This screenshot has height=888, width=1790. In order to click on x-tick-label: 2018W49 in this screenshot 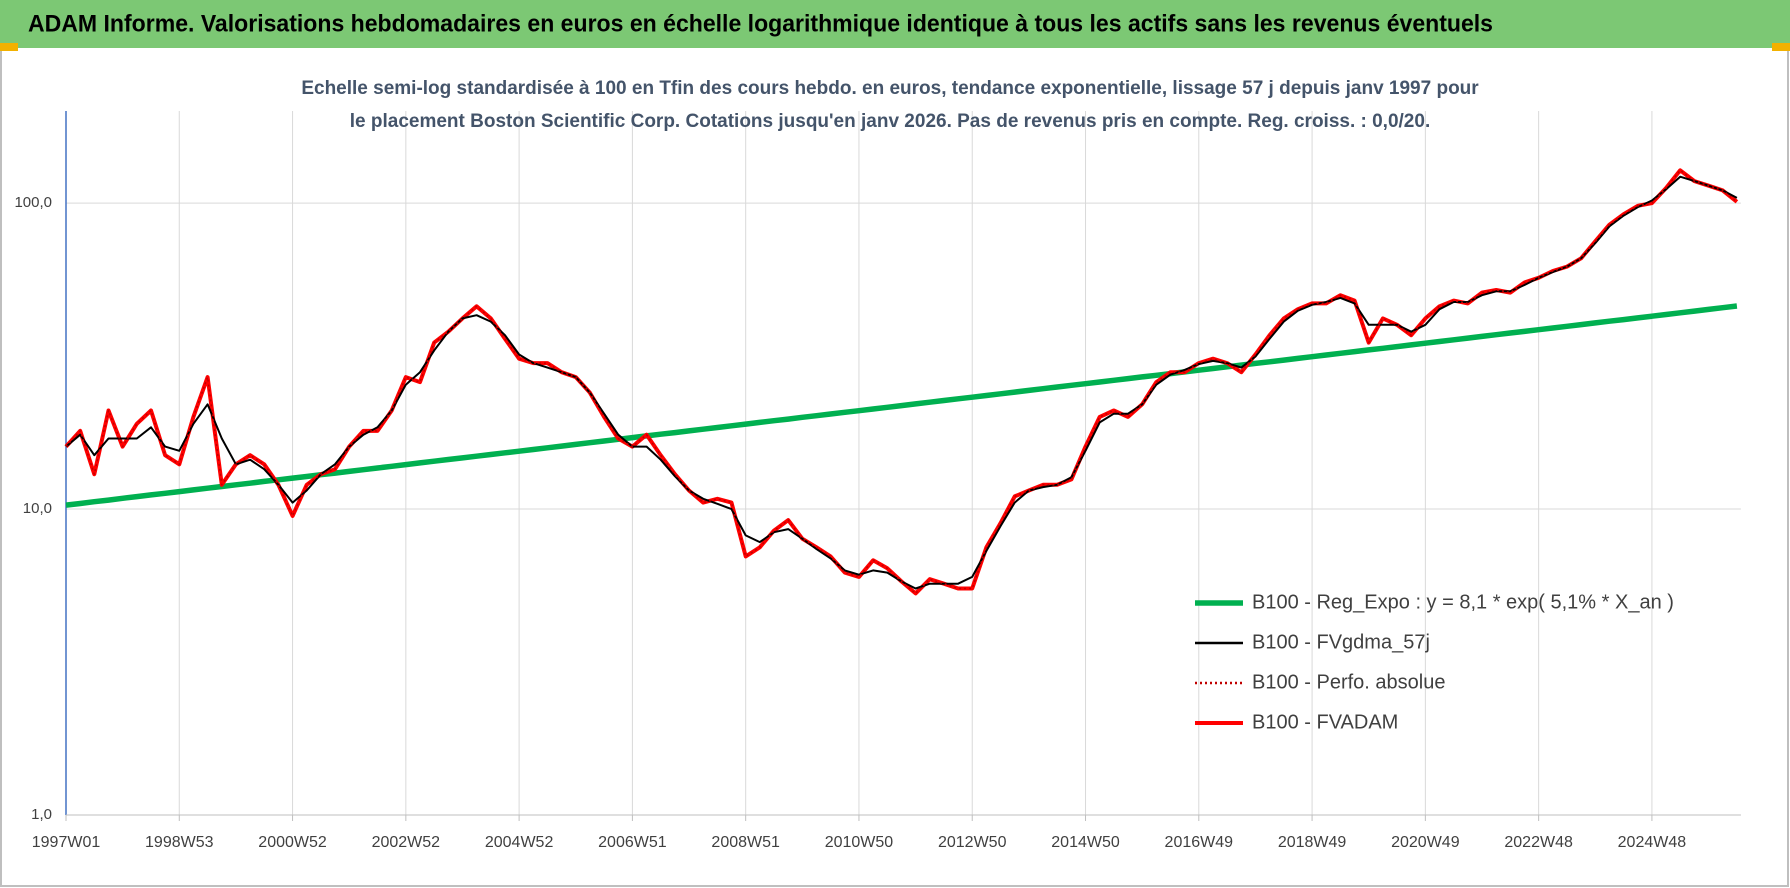, I will do `click(1312, 842)`.